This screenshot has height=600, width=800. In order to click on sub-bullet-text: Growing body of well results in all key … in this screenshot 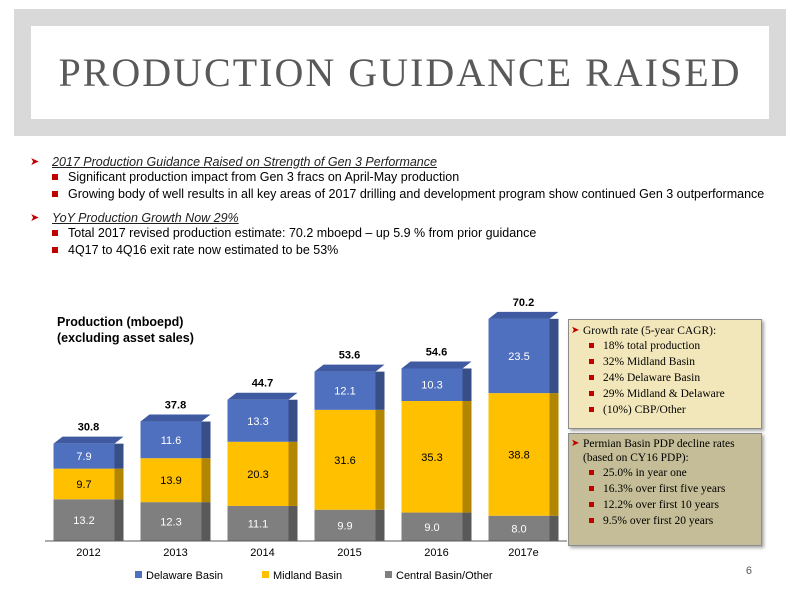, I will do `click(416, 194)`.